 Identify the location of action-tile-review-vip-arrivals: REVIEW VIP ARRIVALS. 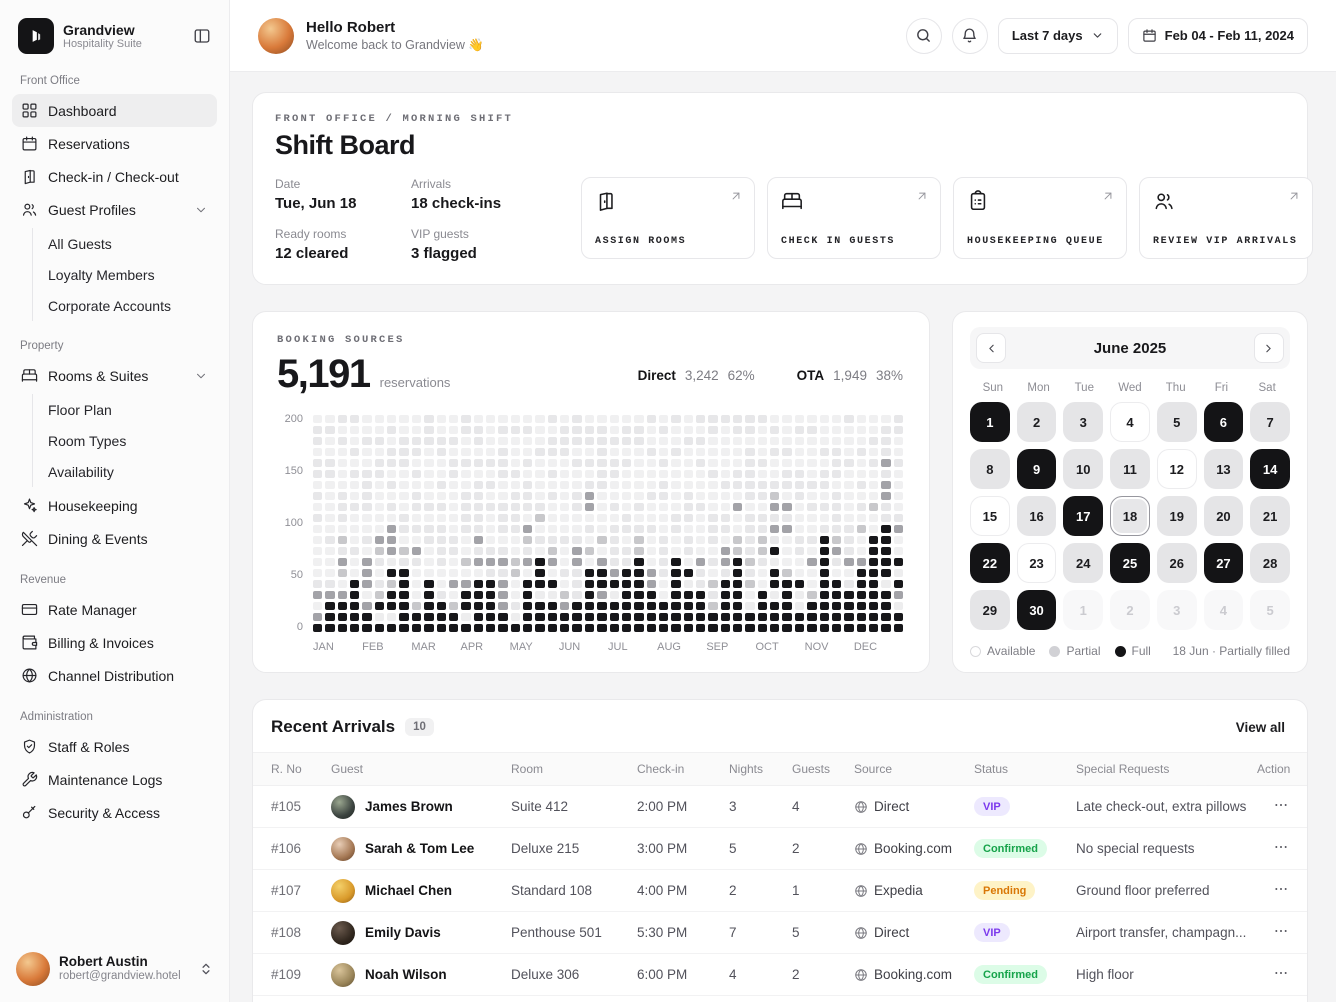
(1226, 218).